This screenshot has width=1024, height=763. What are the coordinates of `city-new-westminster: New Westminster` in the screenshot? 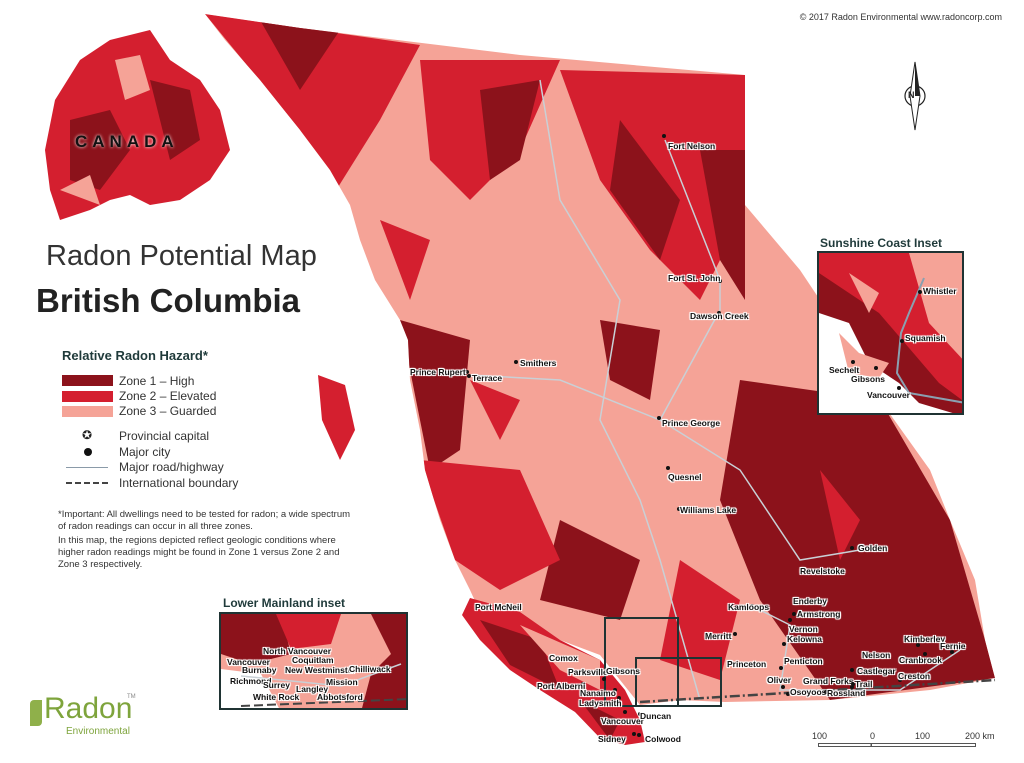 It's located at (320, 670).